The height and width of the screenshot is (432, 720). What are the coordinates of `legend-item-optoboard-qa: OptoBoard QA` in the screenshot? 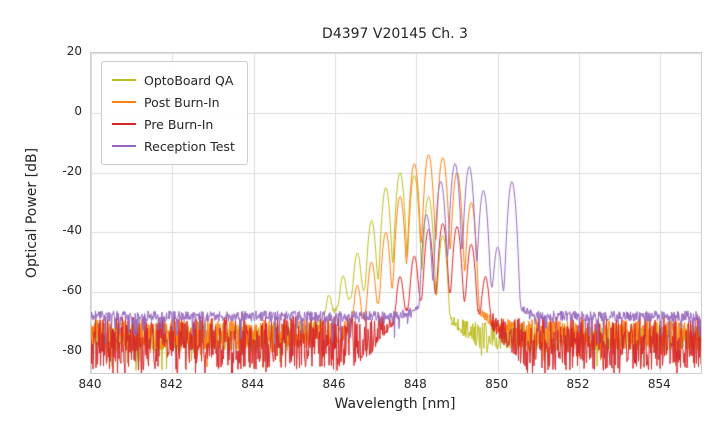 It's located at (173, 80).